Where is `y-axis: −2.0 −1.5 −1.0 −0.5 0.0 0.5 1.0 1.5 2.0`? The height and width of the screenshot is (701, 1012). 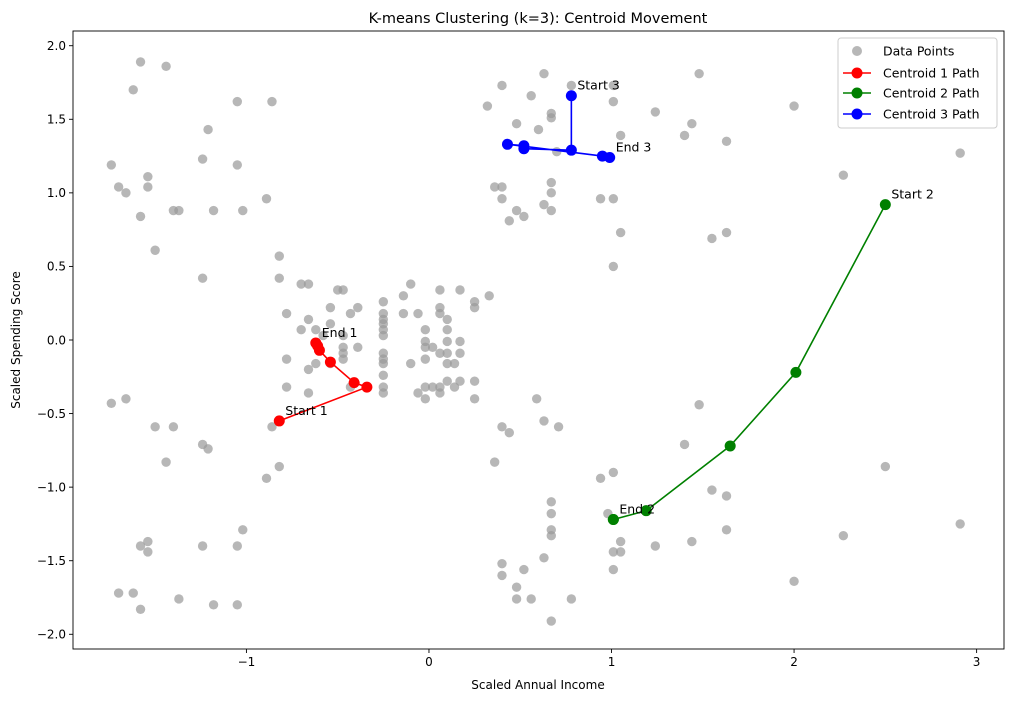 y-axis: −2.0 −1.5 −1.0 −0.5 0.0 0.5 1.0 1.5 2.0 is located at coordinates (55, 340).